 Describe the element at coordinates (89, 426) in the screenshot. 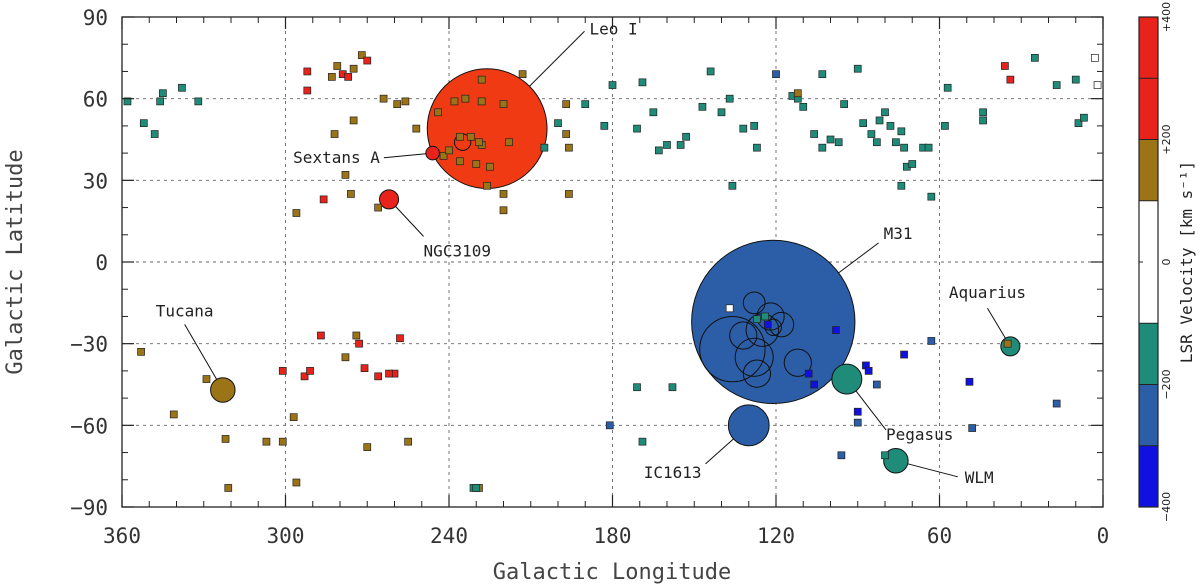

I see `y-tick-label: −60` at that location.